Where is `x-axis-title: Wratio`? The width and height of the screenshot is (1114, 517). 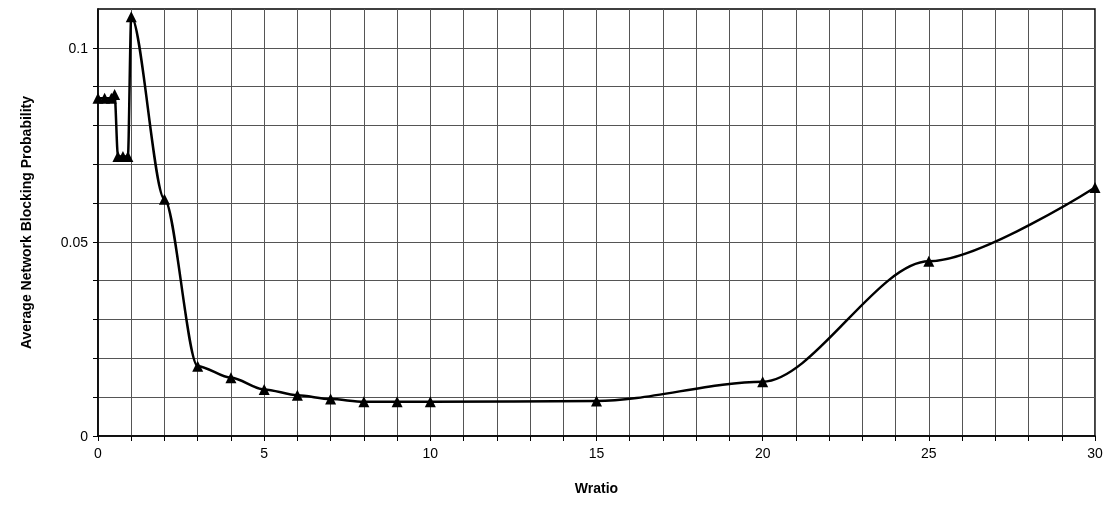 x-axis-title: Wratio is located at coordinates (596, 488).